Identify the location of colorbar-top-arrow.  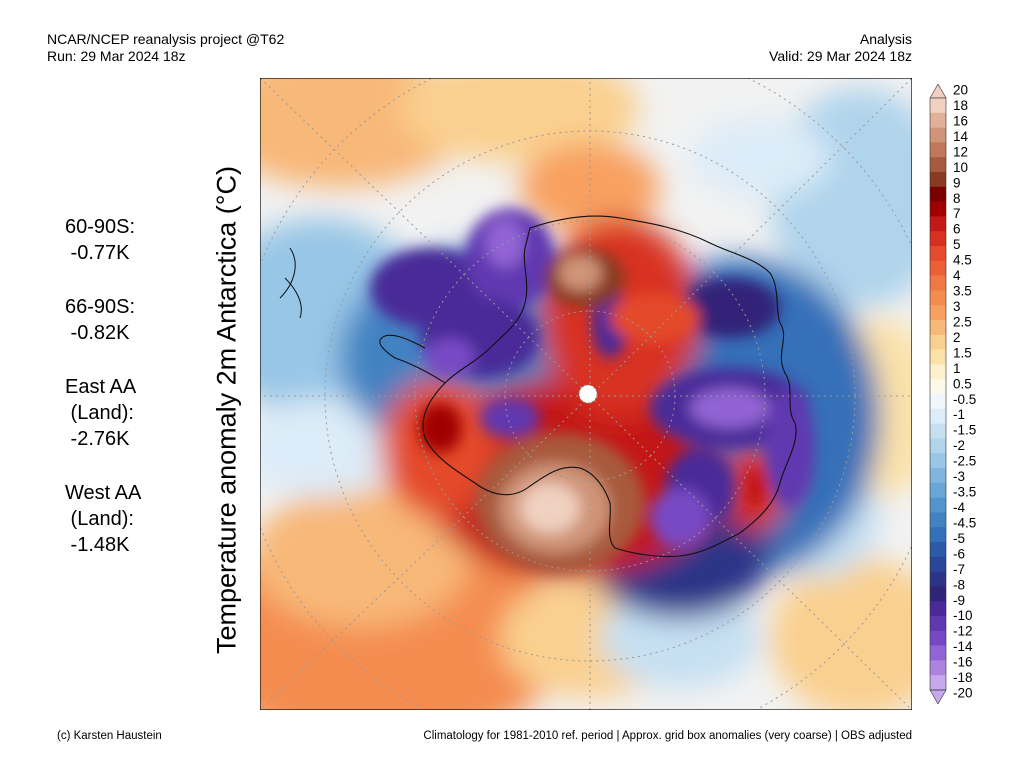
(938, 91).